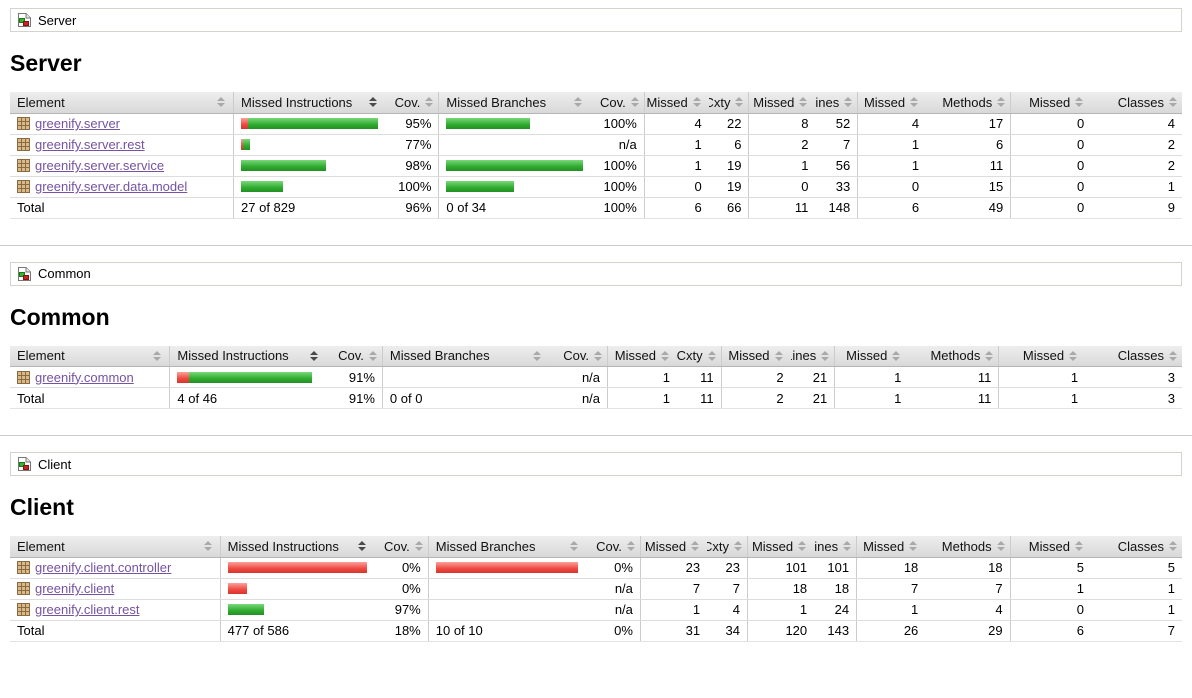  What do you see at coordinates (41, 356) in the screenshot?
I see `column-header-label: Element` at bounding box center [41, 356].